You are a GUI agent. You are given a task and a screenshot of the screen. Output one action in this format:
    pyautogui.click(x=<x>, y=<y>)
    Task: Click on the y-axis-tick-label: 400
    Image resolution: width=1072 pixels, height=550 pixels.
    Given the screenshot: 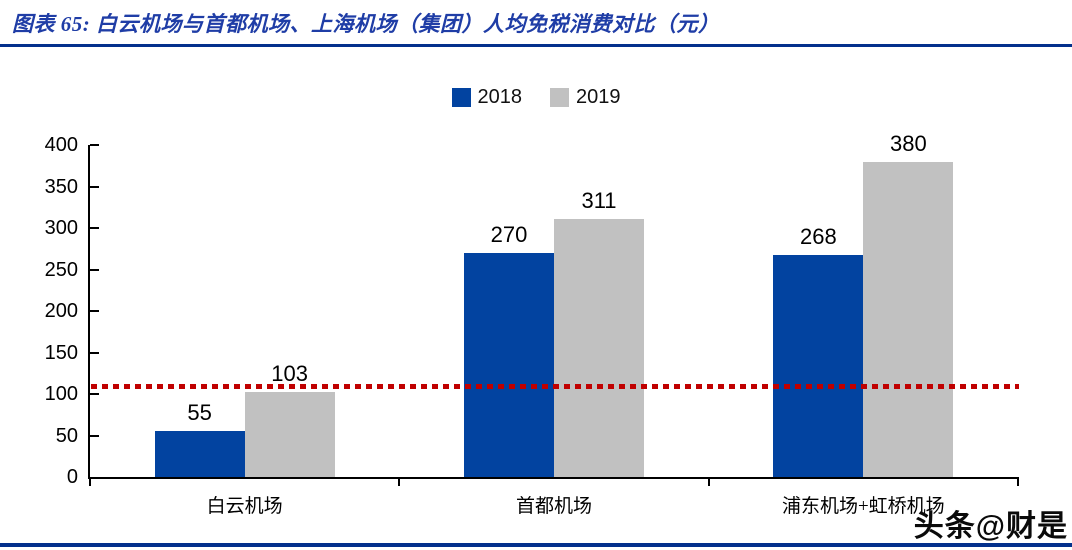 What is the action you would take?
    pyautogui.click(x=61, y=145)
    